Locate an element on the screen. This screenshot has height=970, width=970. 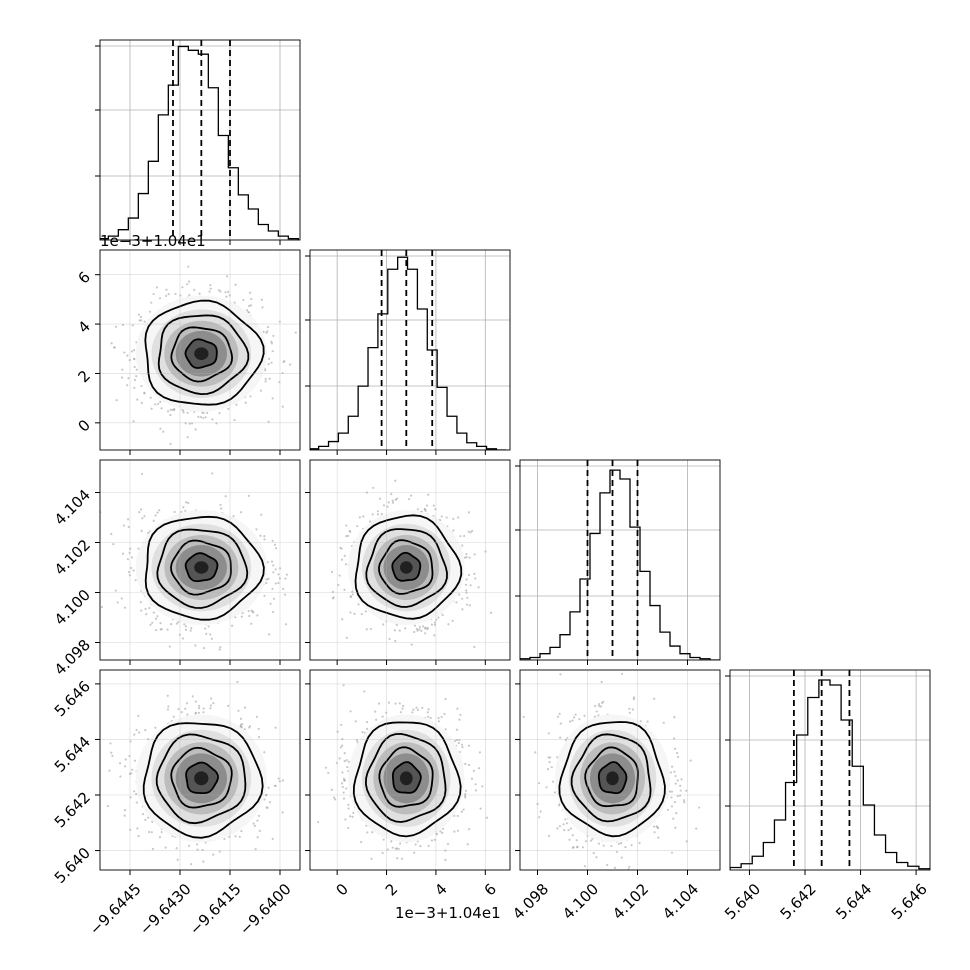
x-tick-label: 4.098 is located at coordinates (530, 901).